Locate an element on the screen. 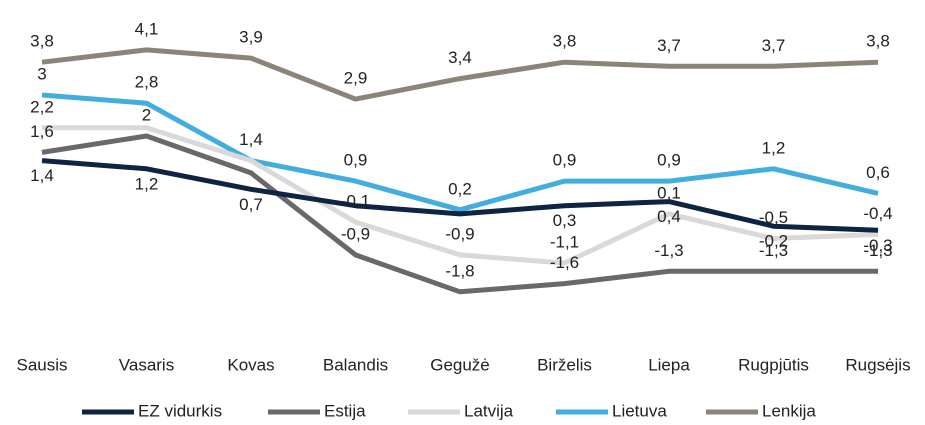 The height and width of the screenshot is (425, 925). data-label: 2,8 is located at coordinates (147, 82).